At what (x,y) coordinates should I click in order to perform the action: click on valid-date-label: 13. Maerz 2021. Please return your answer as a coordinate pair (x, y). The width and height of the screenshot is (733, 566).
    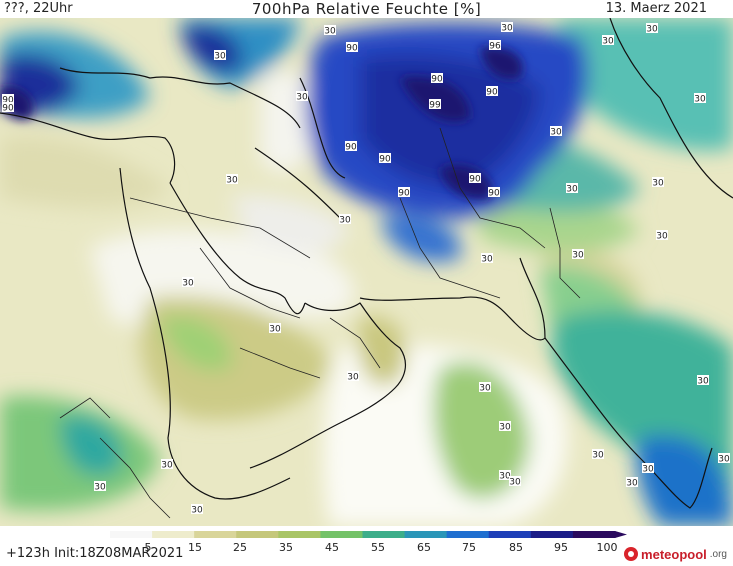
    Looking at the image, I should click on (656, 8).